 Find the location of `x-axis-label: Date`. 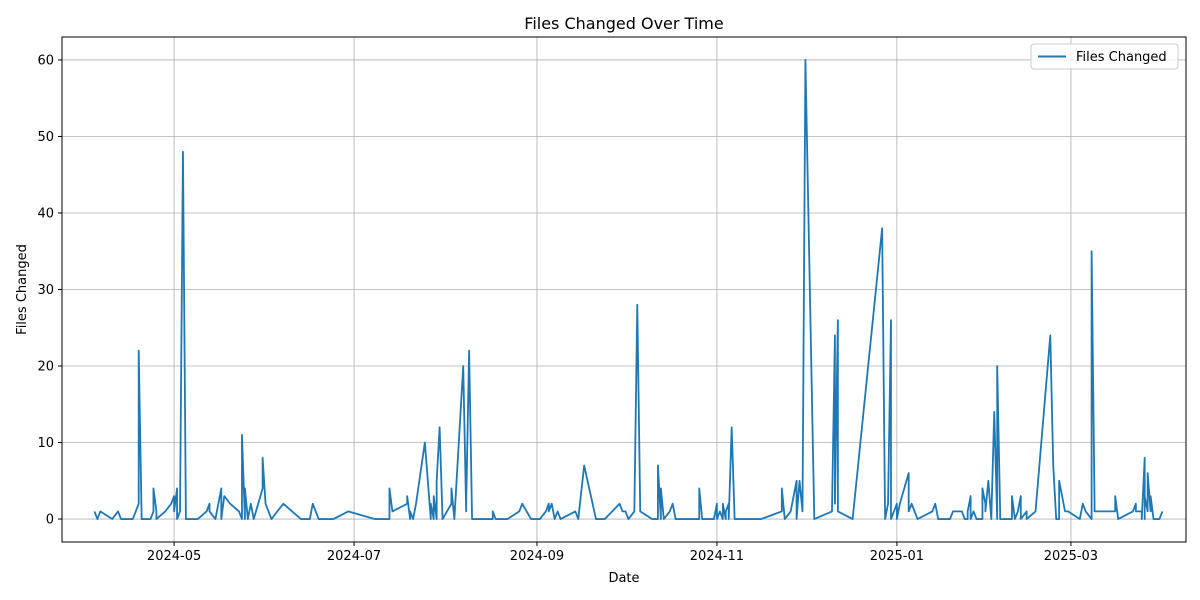

x-axis-label: Date is located at coordinates (623, 578).